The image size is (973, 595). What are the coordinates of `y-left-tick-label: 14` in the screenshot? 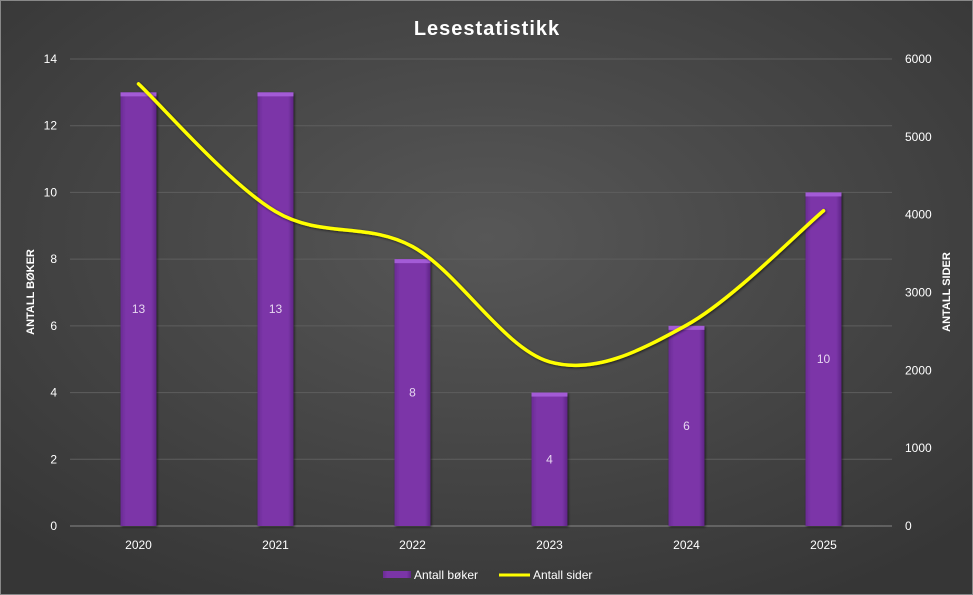 It's located at (51, 59).